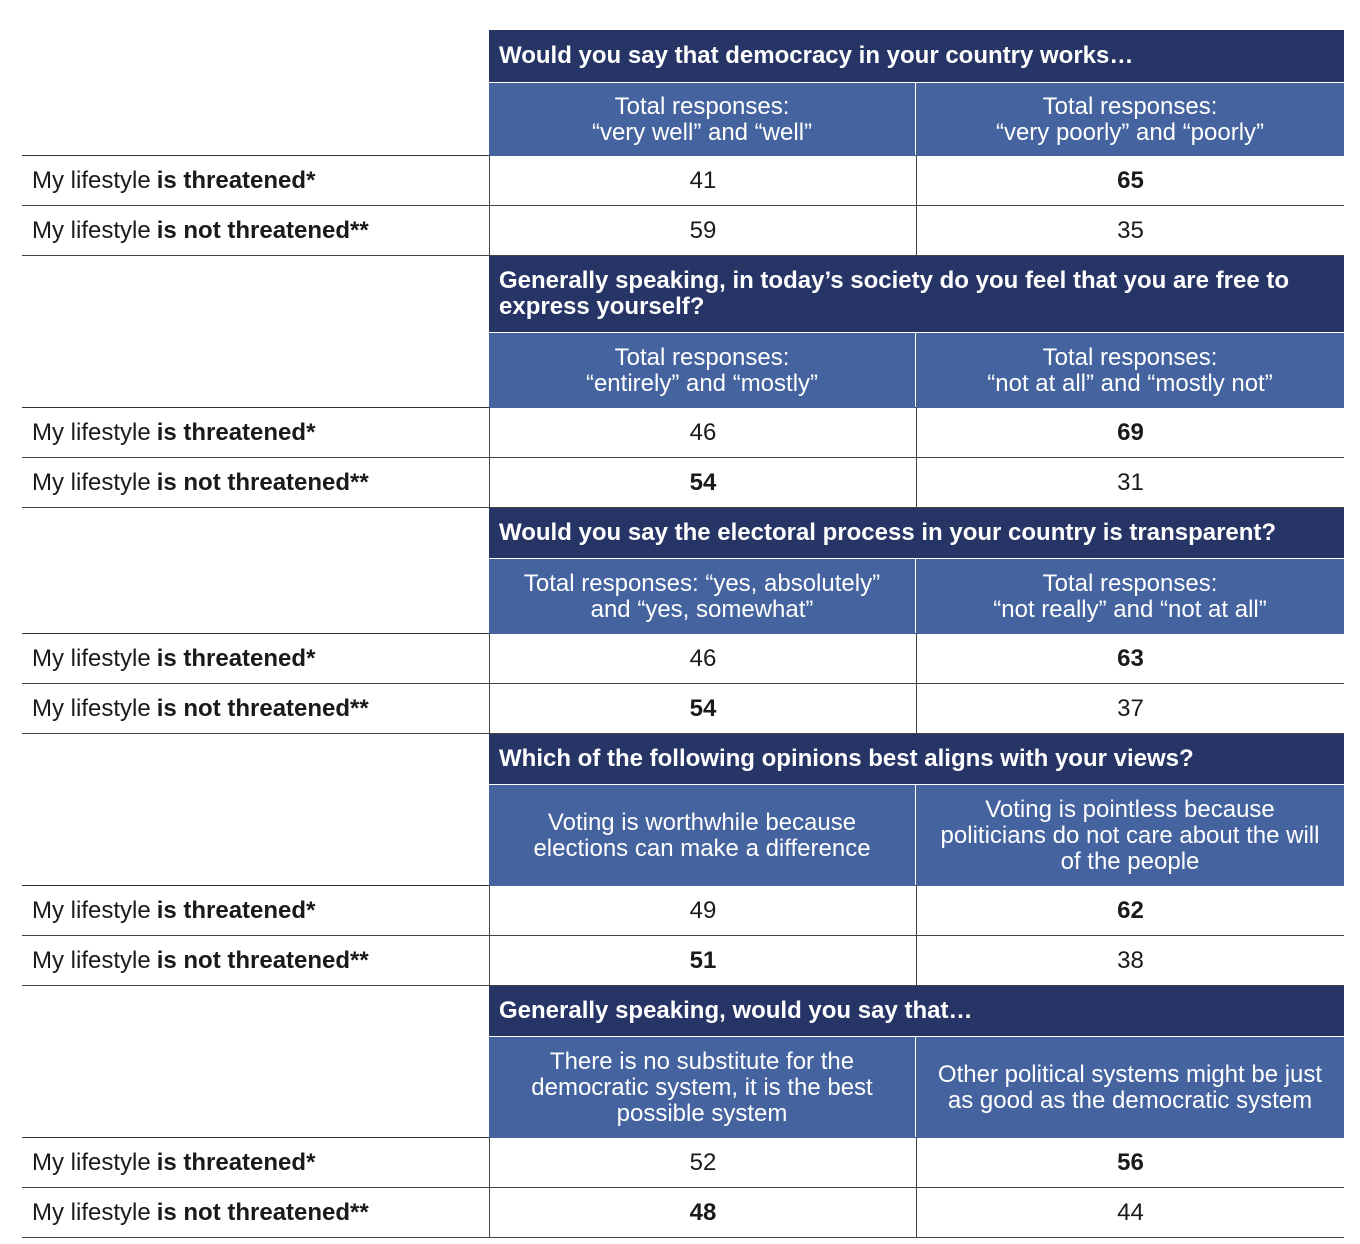 This screenshot has height=1244, width=1360. I want to click on table-row: My lifestyle is threatened* 52 56, so click(683, 1163).